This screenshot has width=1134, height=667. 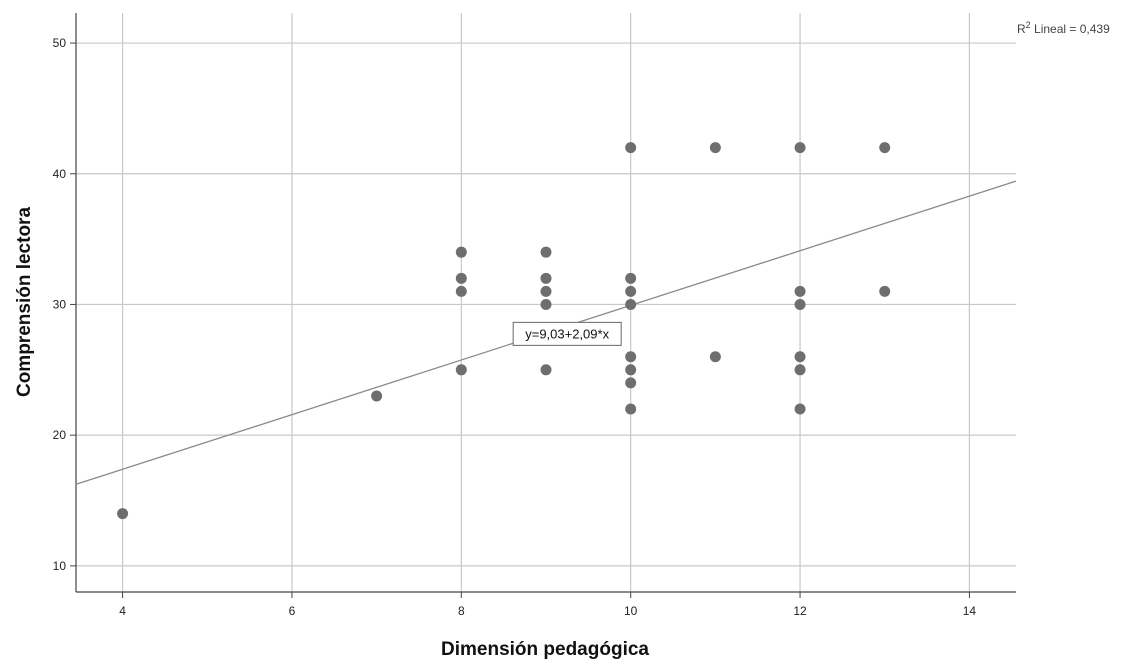 I want to click on r-squared-label: R2 Lineal = 0,439, so click(x=1063, y=28).